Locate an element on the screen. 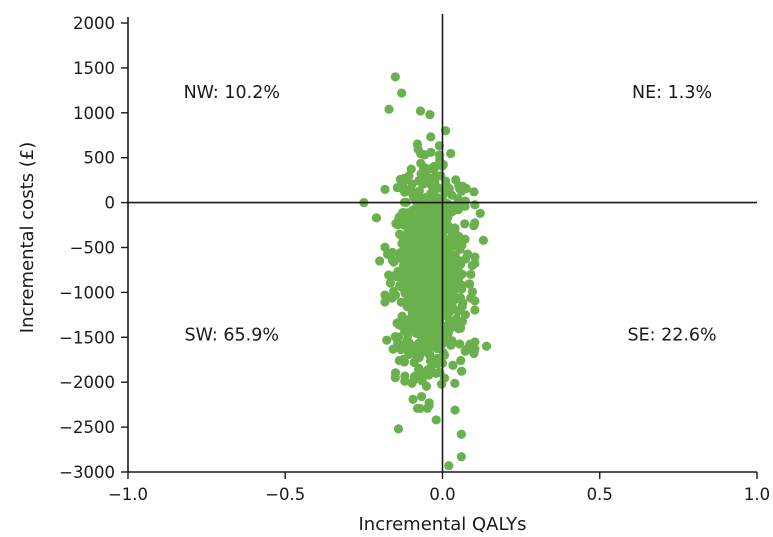 The width and height of the screenshot is (773, 537). y-tick-label: −1000 is located at coordinates (87, 292).